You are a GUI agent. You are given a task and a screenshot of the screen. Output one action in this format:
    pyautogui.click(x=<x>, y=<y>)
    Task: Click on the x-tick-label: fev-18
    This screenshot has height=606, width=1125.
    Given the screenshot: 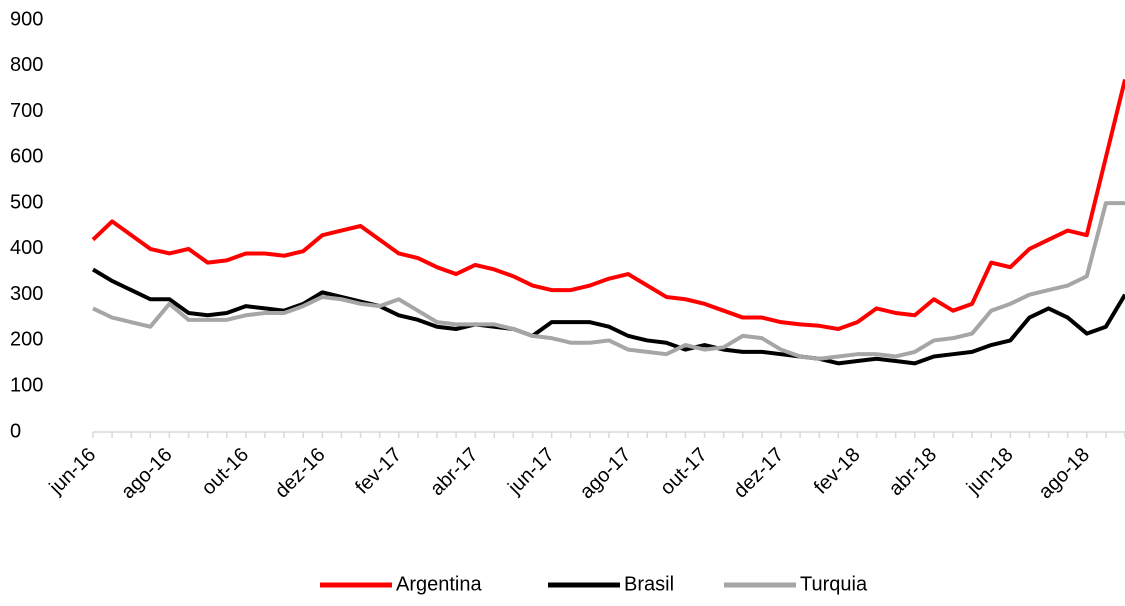 What is the action you would take?
    pyautogui.click(x=837, y=471)
    